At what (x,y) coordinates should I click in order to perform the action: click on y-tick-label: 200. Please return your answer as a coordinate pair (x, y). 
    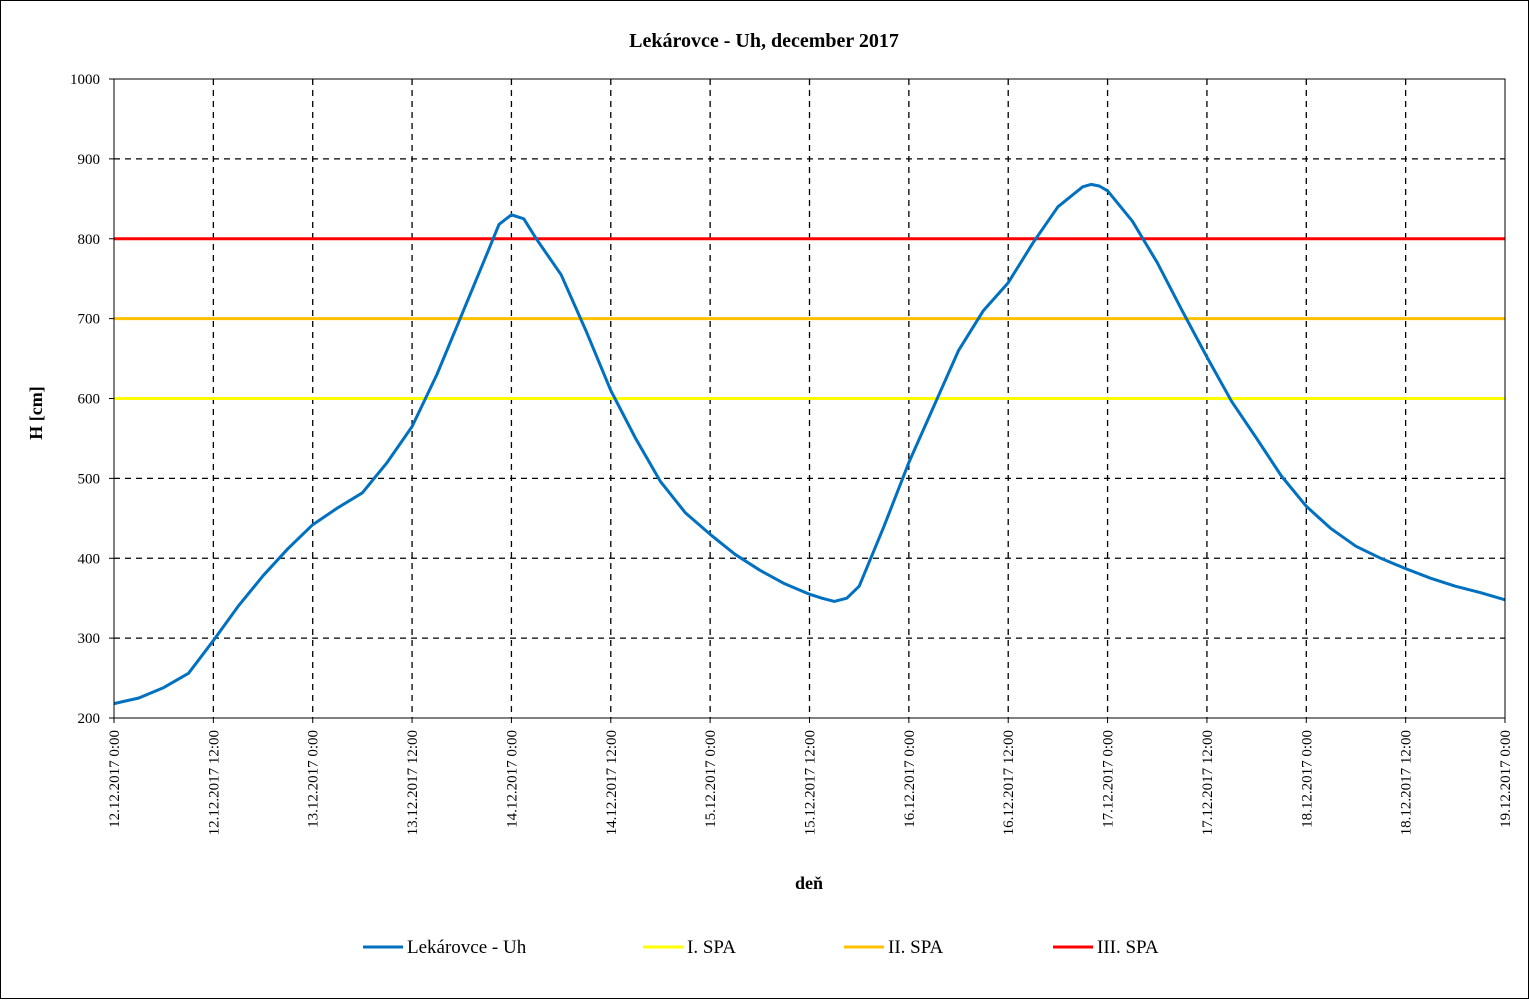
    Looking at the image, I should click on (89, 719).